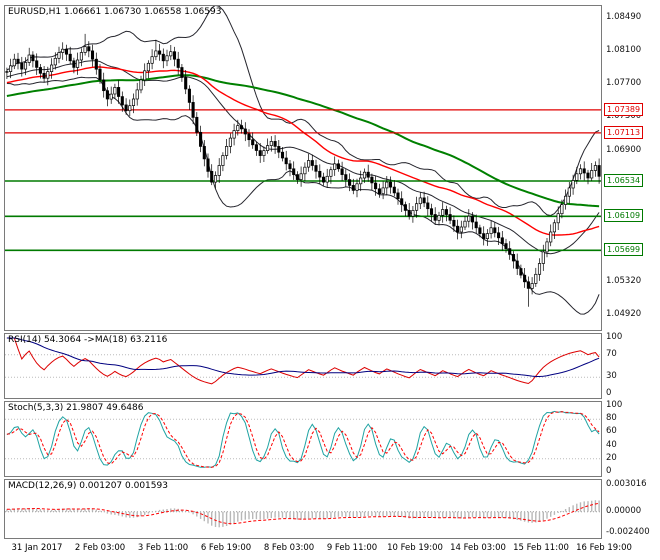  I want to click on stochastic-chart, so click(303, 439).